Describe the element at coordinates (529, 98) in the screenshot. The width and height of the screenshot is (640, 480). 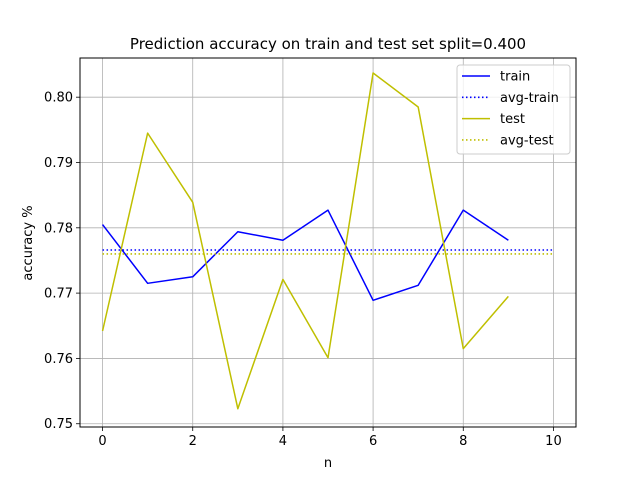
I see `legend-label-avg-train: avg-train` at that location.